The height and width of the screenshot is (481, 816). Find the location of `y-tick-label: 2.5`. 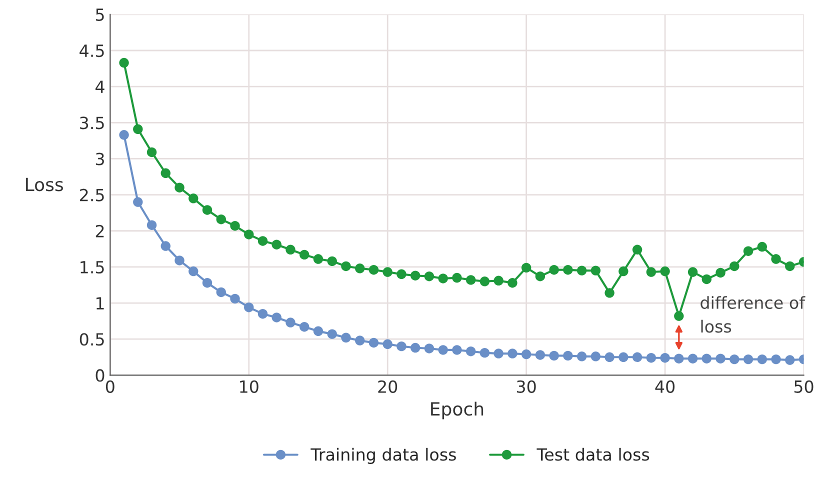

y-tick-label: 2.5 is located at coordinates (92, 195).